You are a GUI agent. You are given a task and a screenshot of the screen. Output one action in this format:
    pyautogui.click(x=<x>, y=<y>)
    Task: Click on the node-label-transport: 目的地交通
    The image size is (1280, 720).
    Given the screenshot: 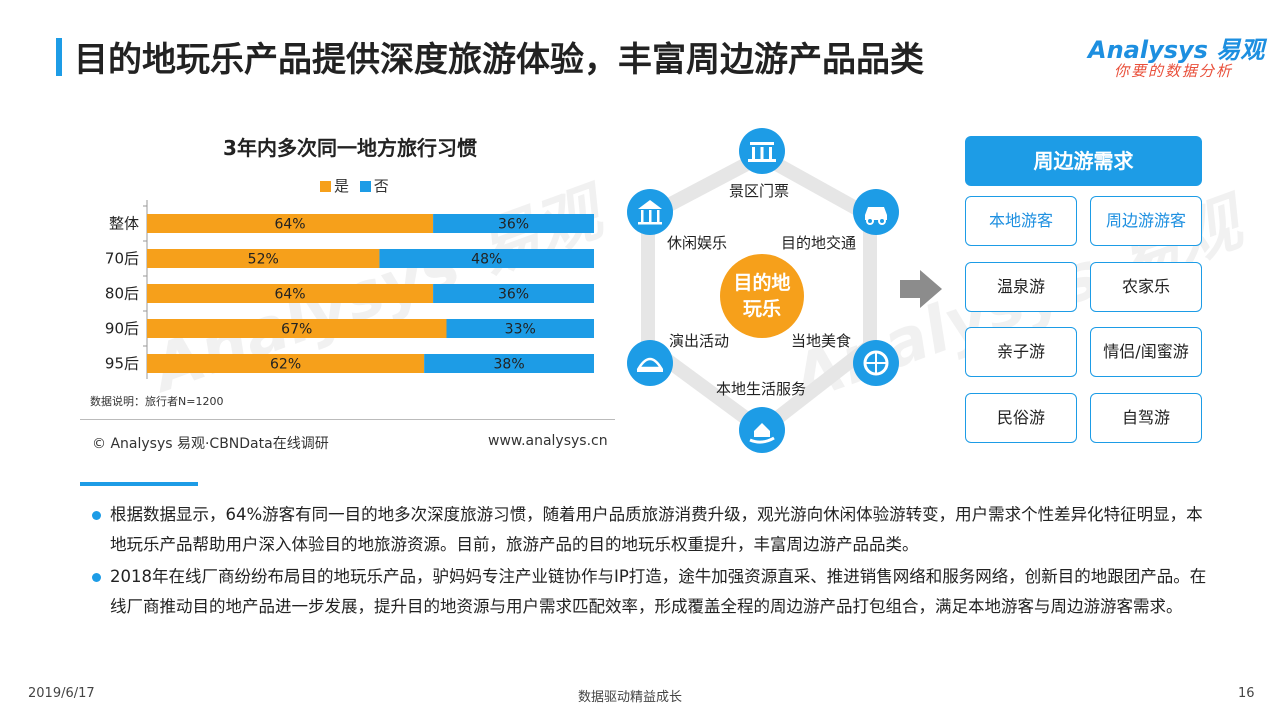 What is the action you would take?
    pyautogui.click(x=819, y=243)
    